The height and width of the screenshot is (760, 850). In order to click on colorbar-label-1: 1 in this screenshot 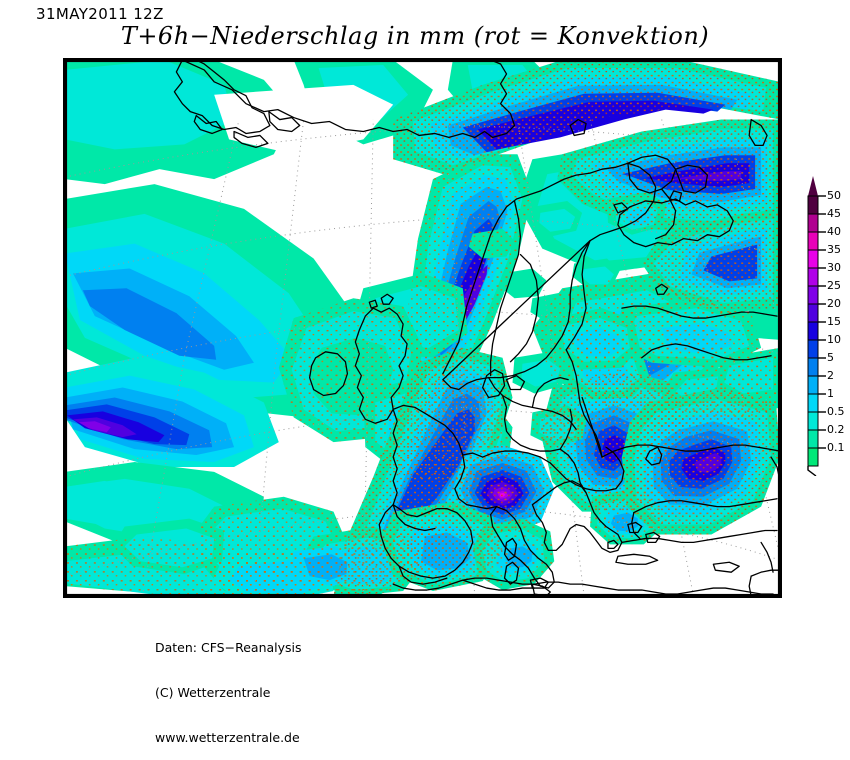, I will do `click(830, 393)`.